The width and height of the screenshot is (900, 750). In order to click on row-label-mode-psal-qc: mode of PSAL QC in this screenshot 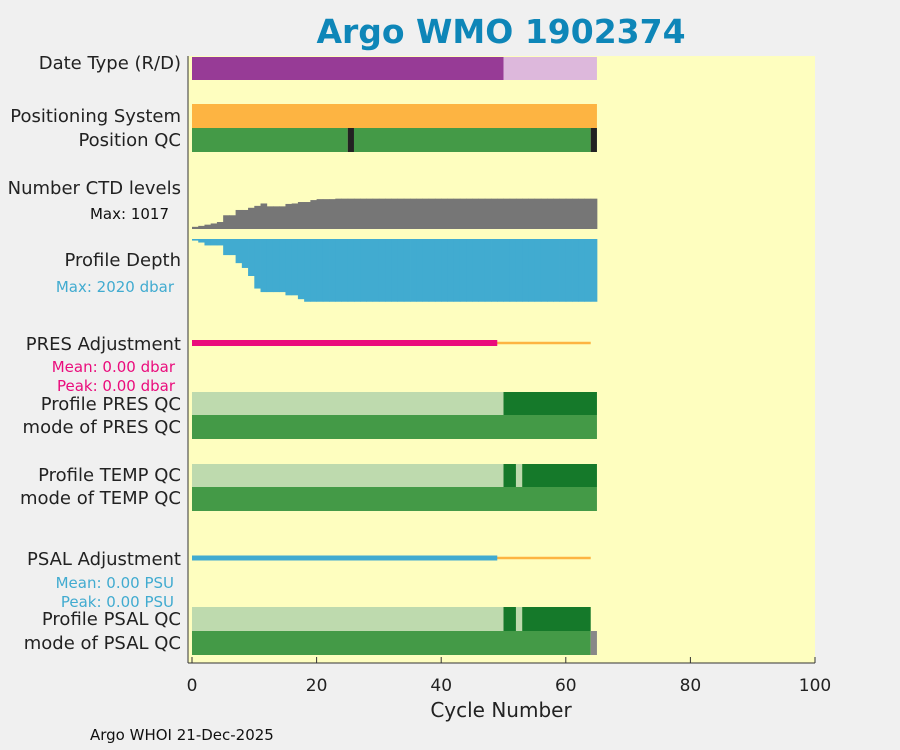, I will do `click(102, 643)`.